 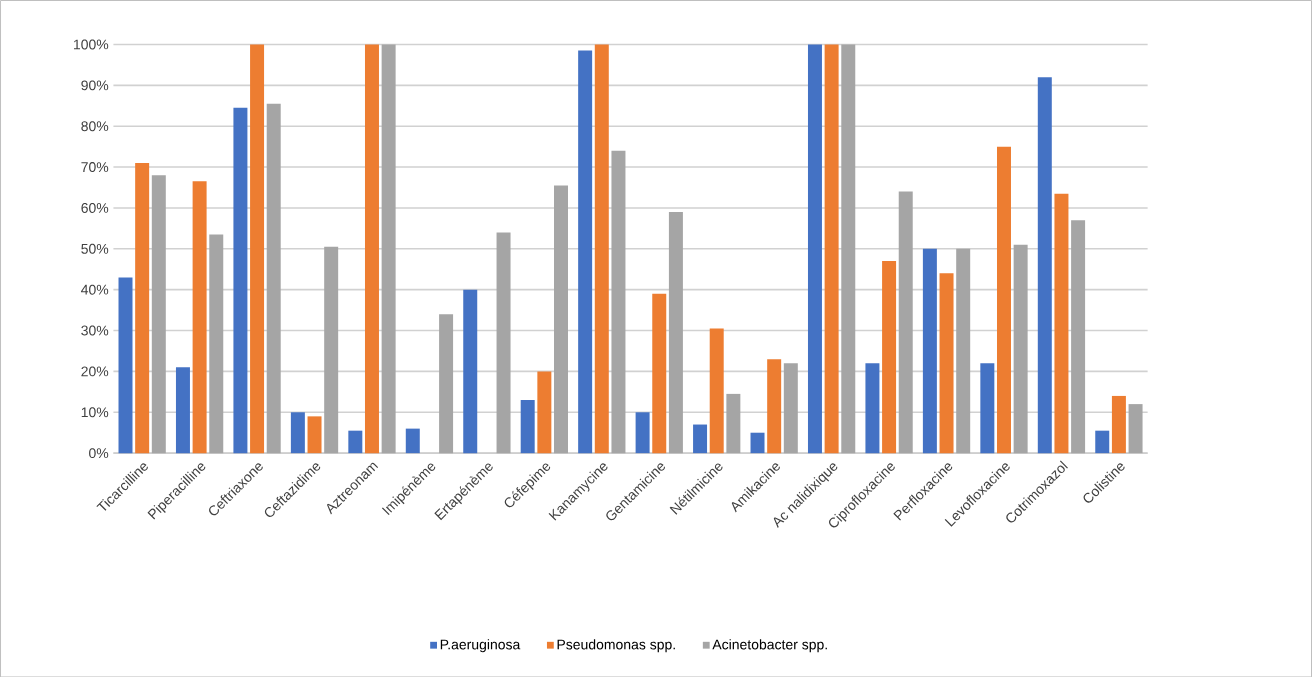 I want to click on y-tick-label: 30%, so click(x=95, y=330).